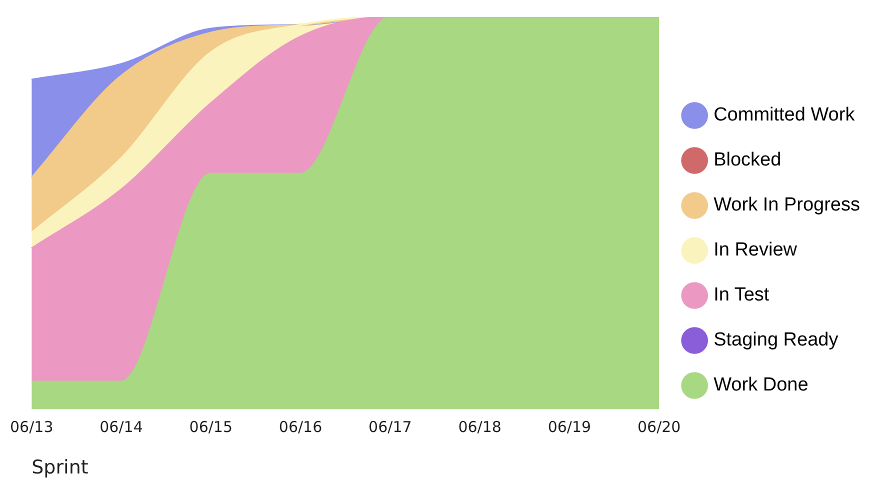  I want to click on x-tick-label: 06/20, so click(659, 427).